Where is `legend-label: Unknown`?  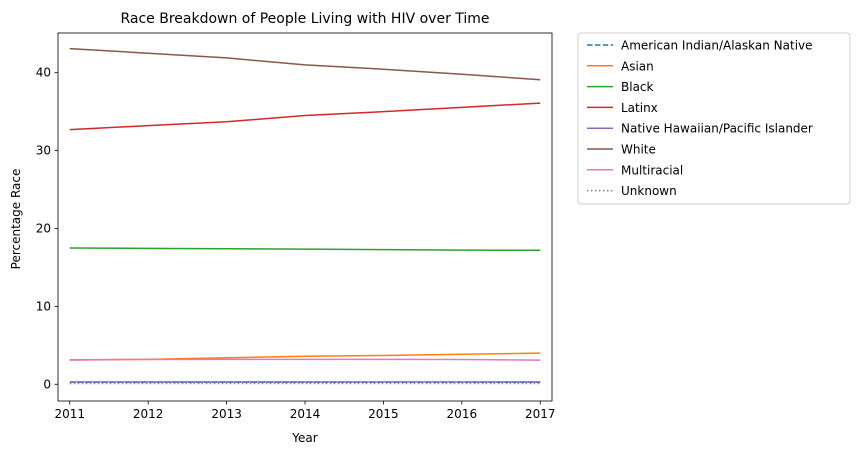
legend-label: Unknown is located at coordinates (649, 191).